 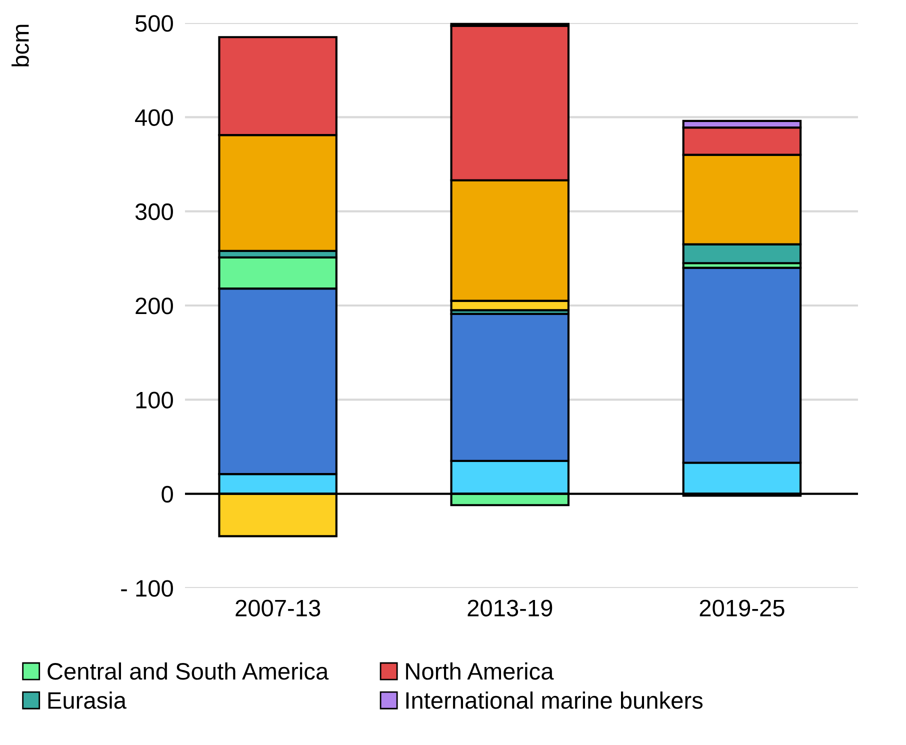 What do you see at coordinates (154, 211) in the screenshot?
I see `y-tick-label: 300` at bounding box center [154, 211].